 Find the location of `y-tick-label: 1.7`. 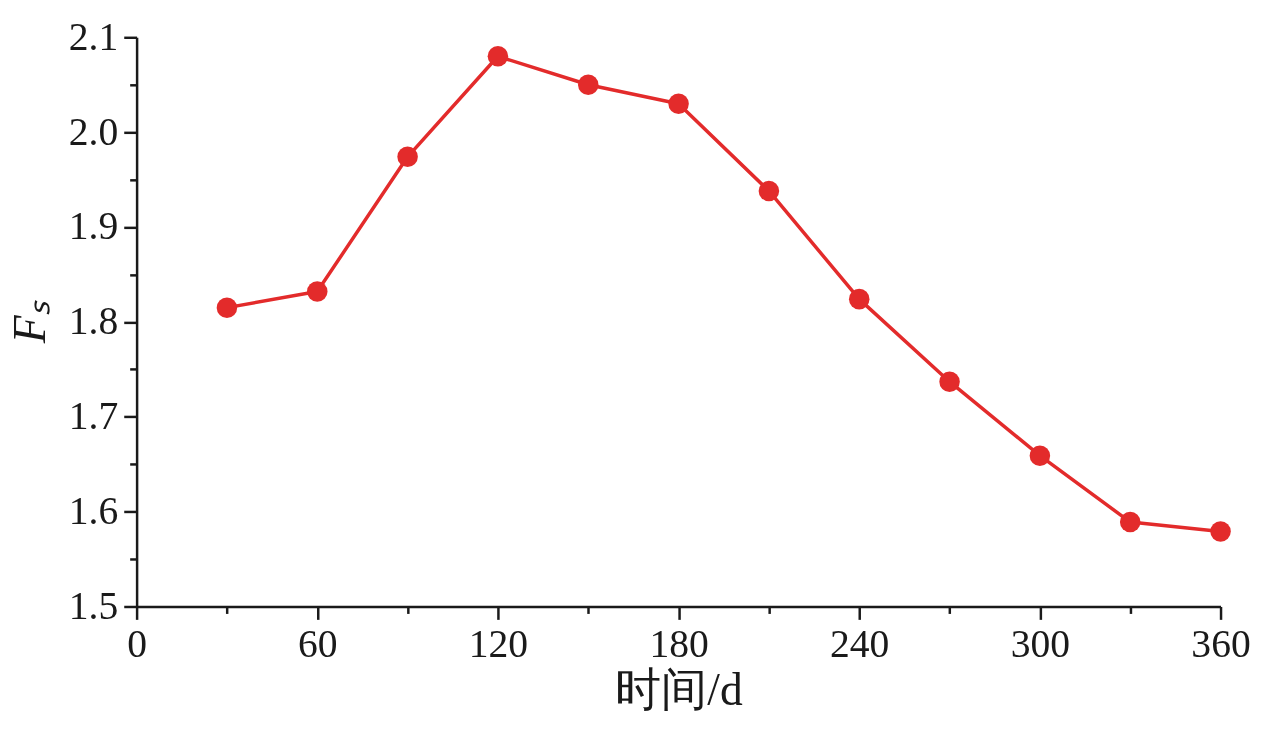

y-tick-label: 1.7 is located at coordinates (93, 416).